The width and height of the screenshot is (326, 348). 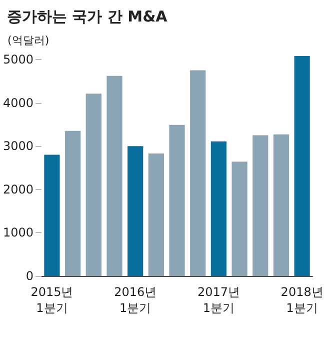 What do you see at coordinates (30, 276) in the screenshot?
I see `y-tick-label: 0` at bounding box center [30, 276].